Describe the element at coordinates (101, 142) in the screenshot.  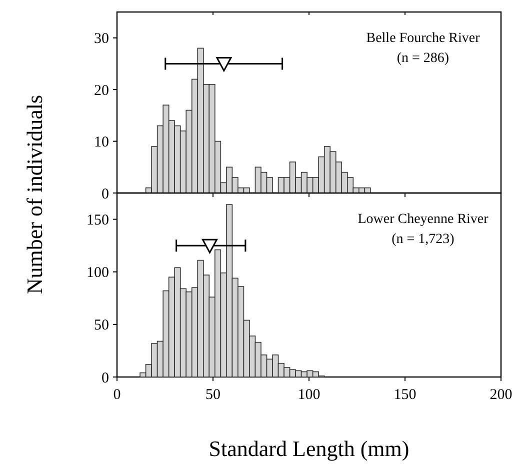
I see `y-tick-label: 10` at that location.